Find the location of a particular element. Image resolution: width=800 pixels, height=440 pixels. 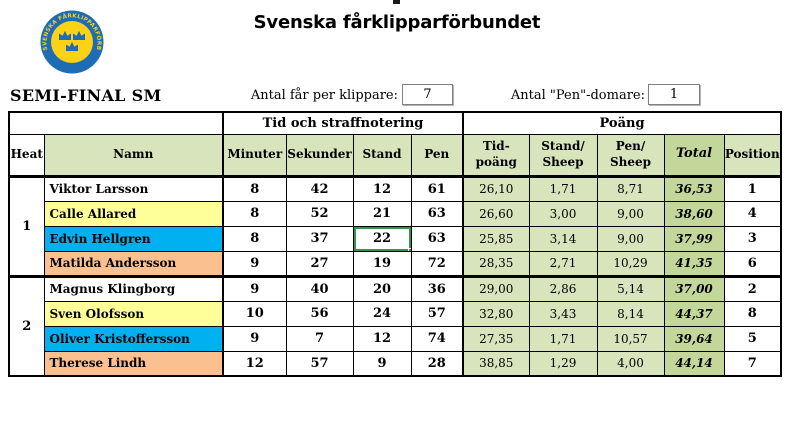

cell-stand-sheep: 2,71 is located at coordinates (563, 263).